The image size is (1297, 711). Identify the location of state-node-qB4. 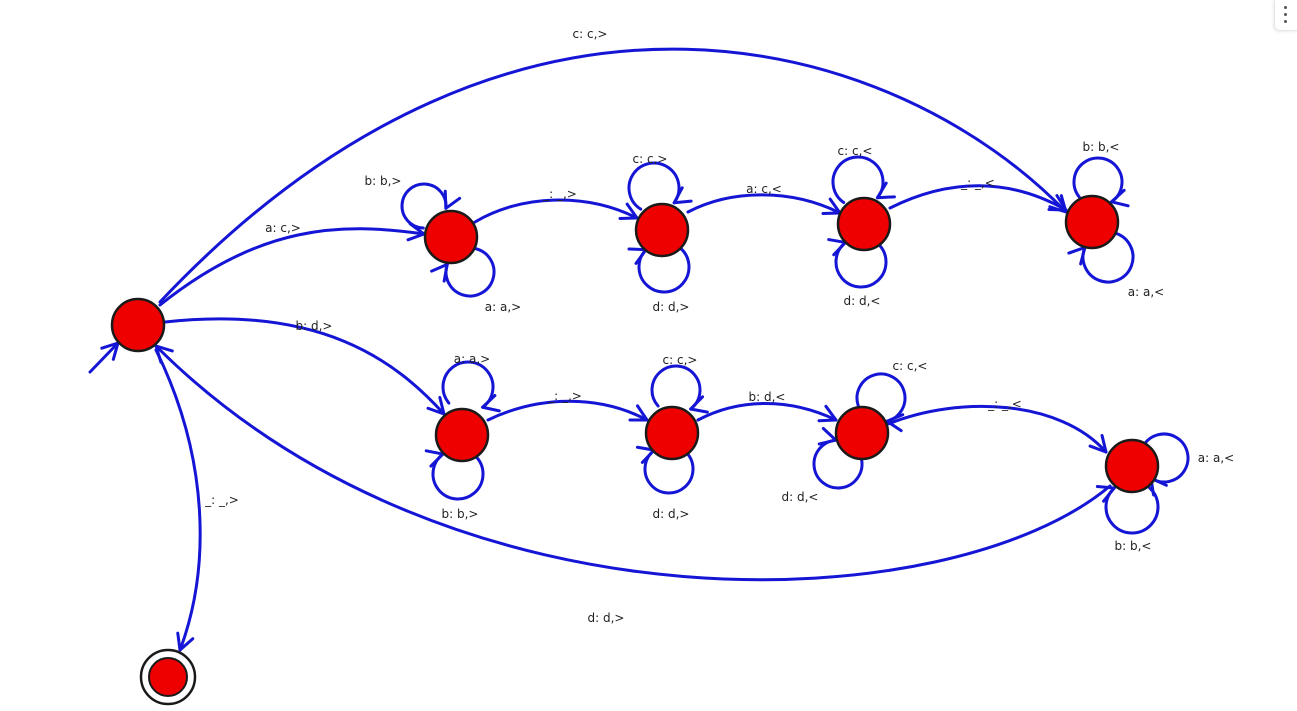
(1132, 466).